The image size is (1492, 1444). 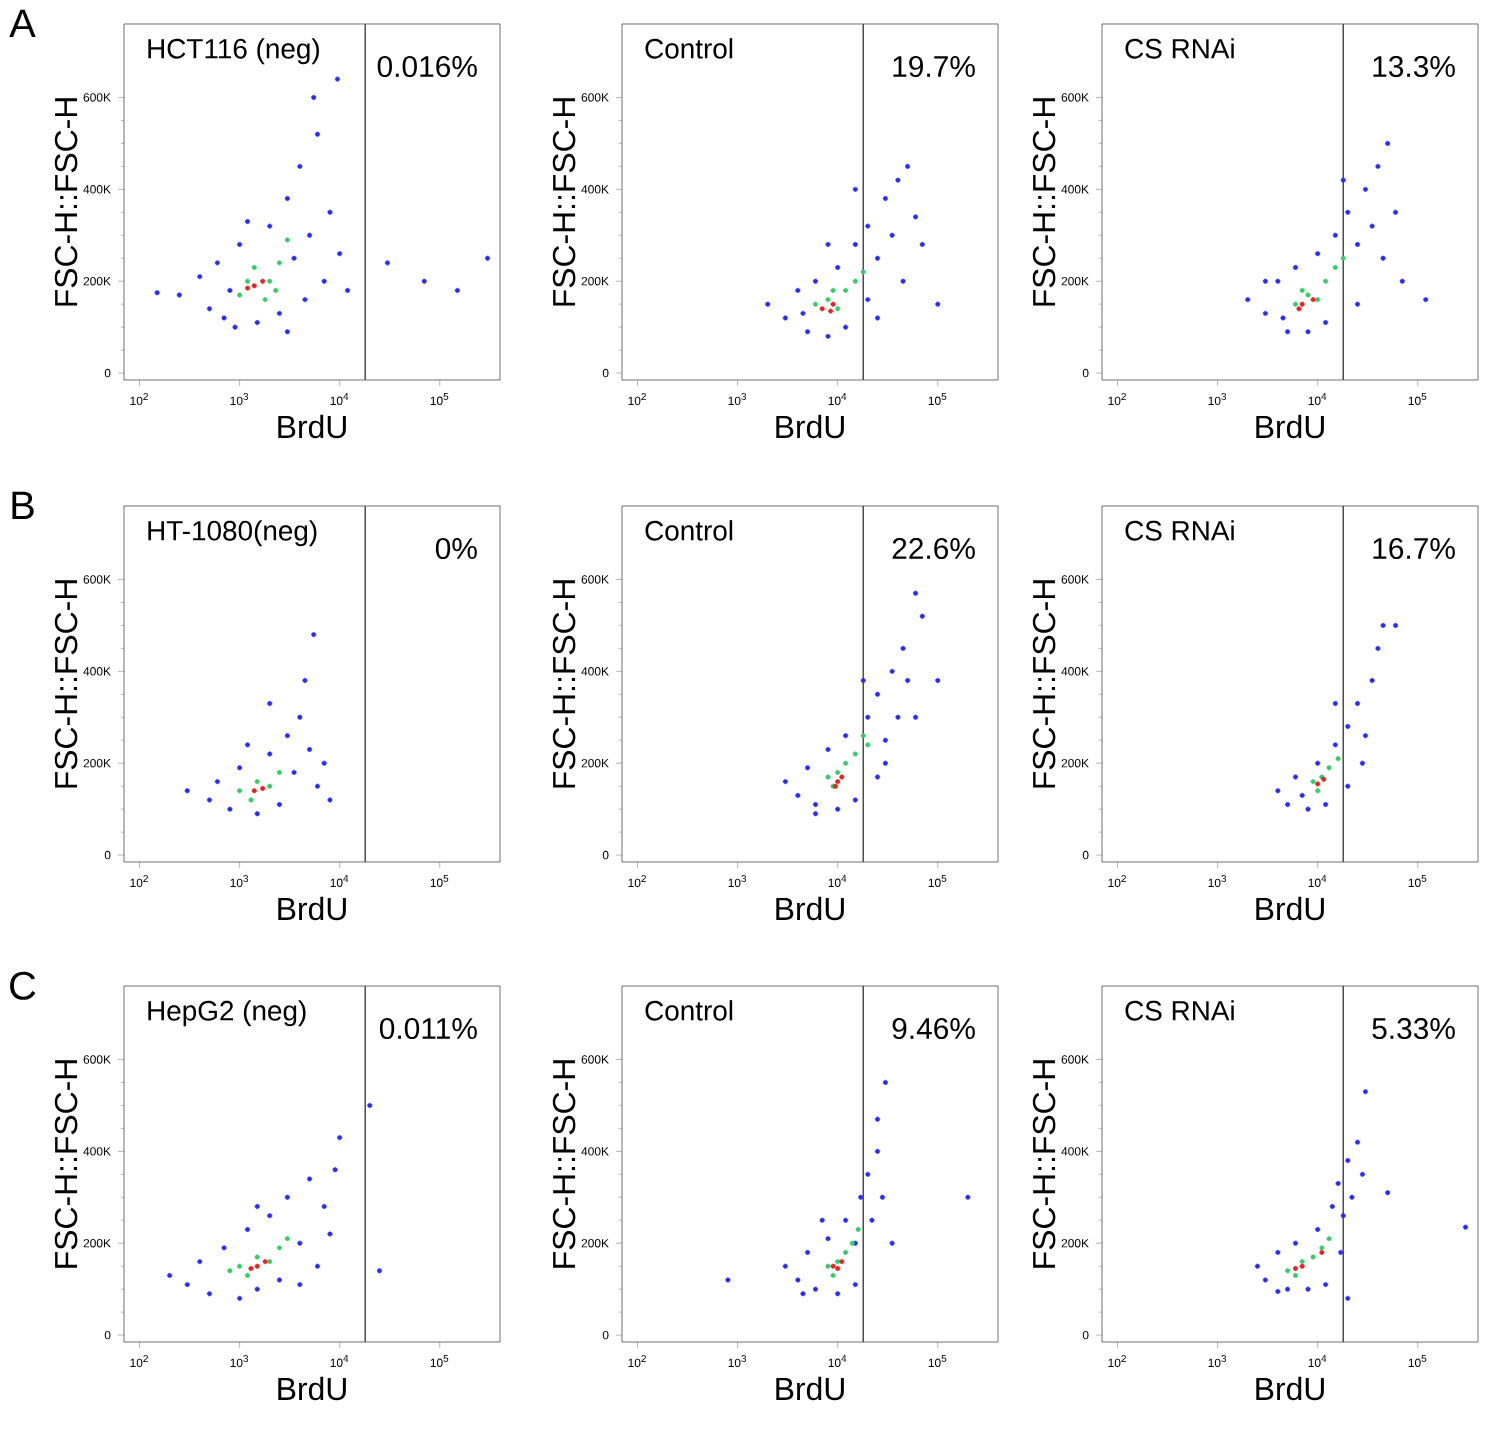 What do you see at coordinates (233, 51) in the screenshot?
I see `annotation: HCT116 (neg)` at bounding box center [233, 51].